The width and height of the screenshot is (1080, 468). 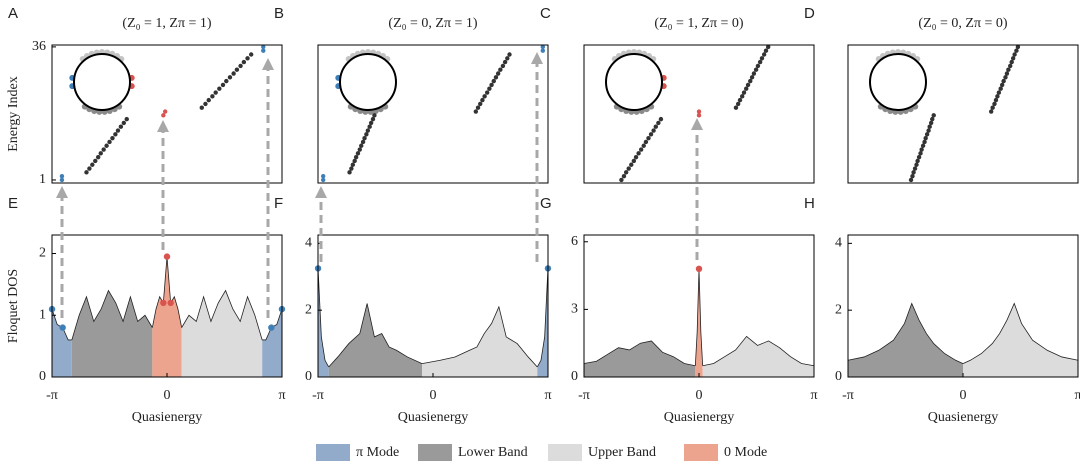 What do you see at coordinates (167, 256) in the screenshot?
I see `mode-point` at bounding box center [167, 256].